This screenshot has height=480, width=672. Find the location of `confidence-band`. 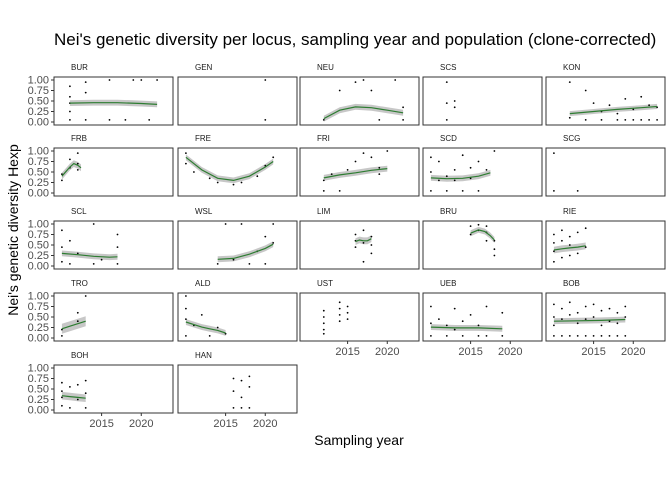

confidence-band is located at coordinates (245, 252).